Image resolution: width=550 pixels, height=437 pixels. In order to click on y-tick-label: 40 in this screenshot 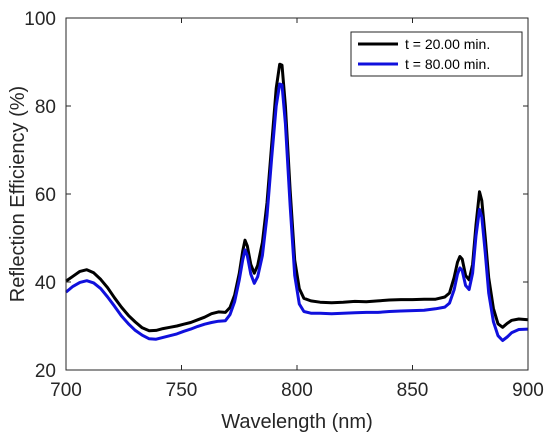, I will do `click(45, 283)`.